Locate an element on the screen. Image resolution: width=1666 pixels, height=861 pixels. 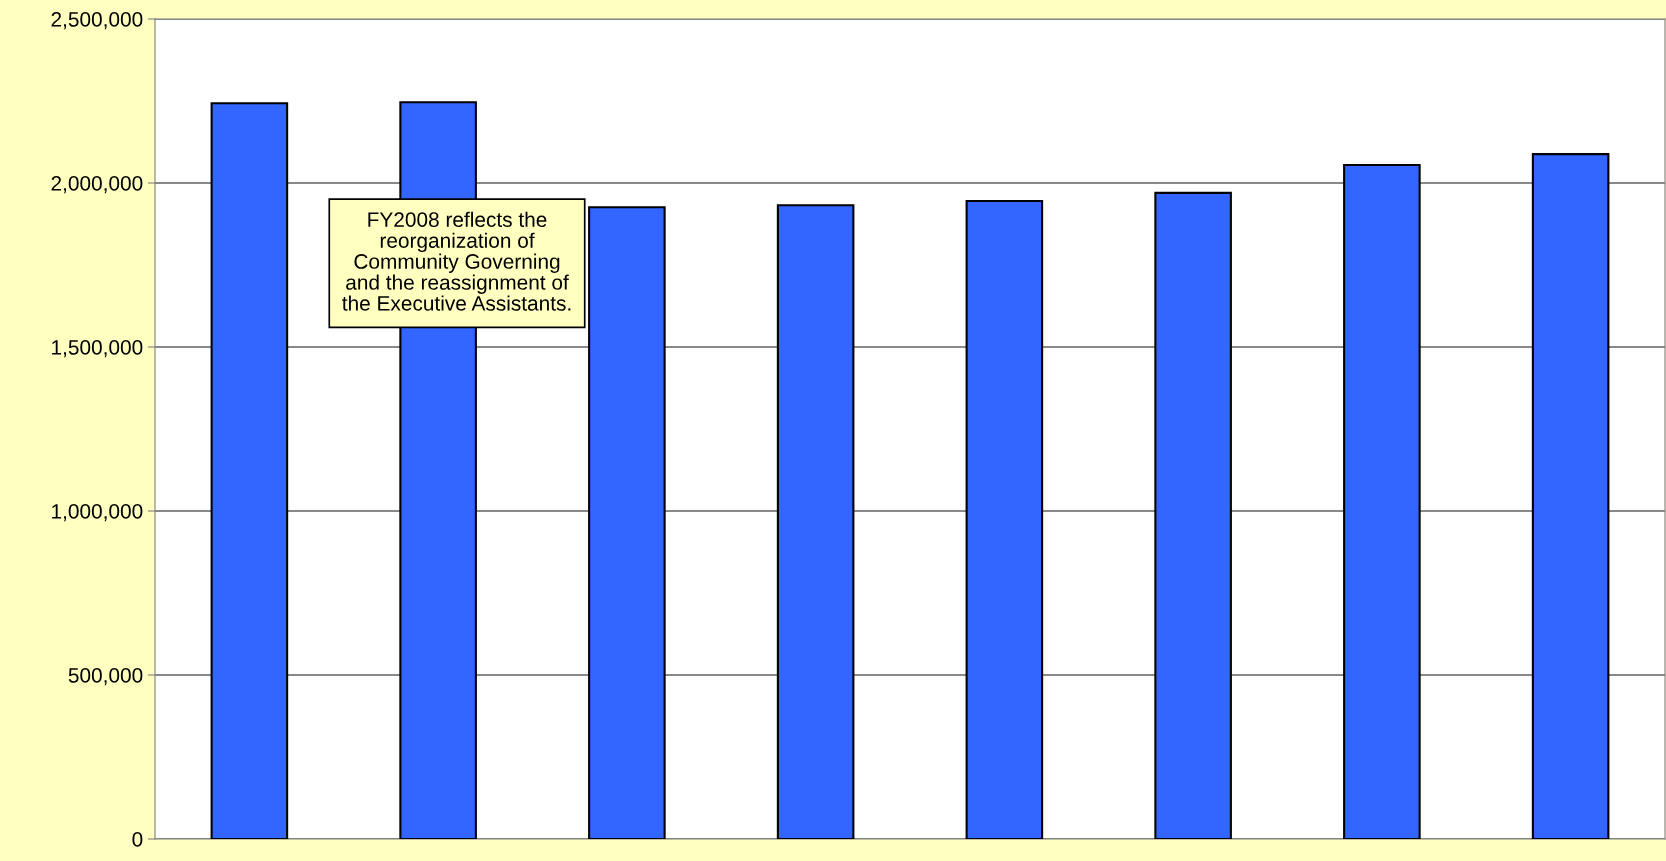
y-tick-label: 2,500,000 is located at coordinates (97, 21).